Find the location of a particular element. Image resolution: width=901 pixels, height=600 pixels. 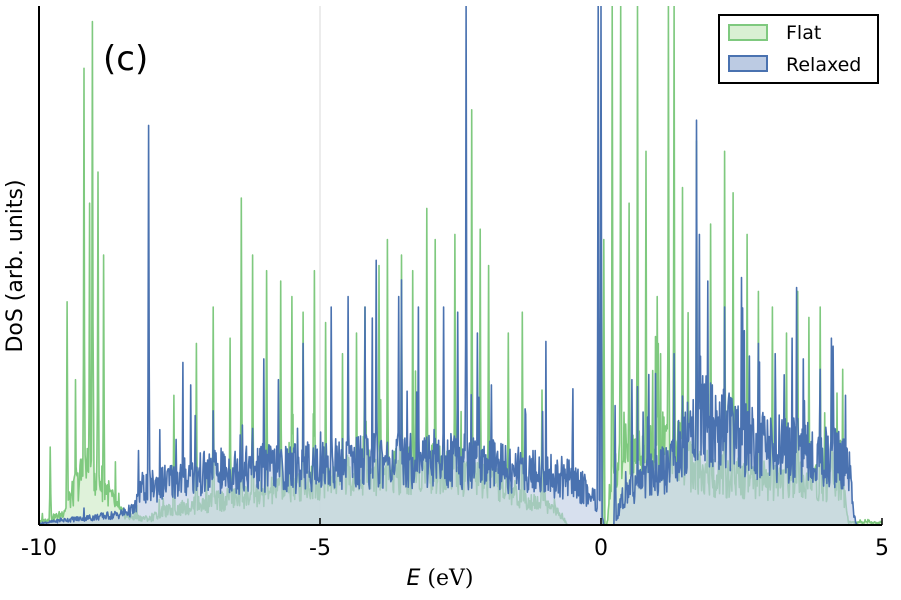

x-axis-label: E (eV) is located at coordinates (440, 578).